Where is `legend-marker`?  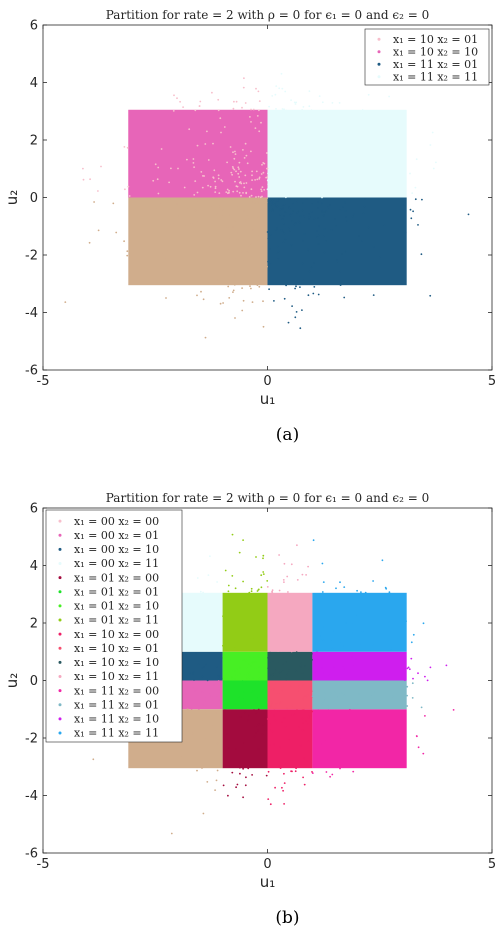
legend-marker is located at coordinates (60, 578).